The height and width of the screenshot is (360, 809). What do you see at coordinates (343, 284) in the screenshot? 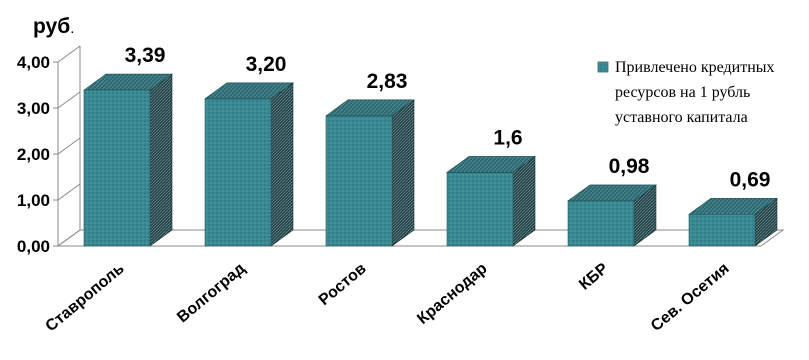
I see `x-tick-label: Ростов` at bounding box center [343, 284].